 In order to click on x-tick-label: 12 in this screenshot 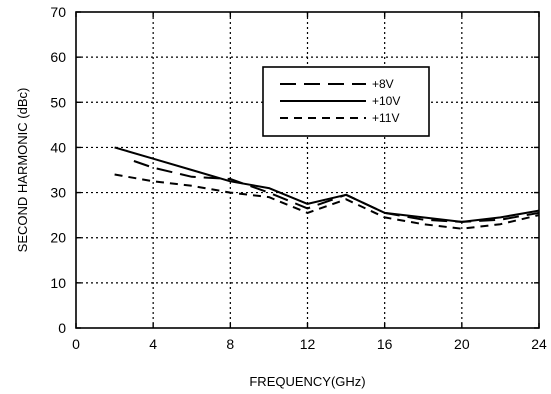, I will do `click(308, 344)`.